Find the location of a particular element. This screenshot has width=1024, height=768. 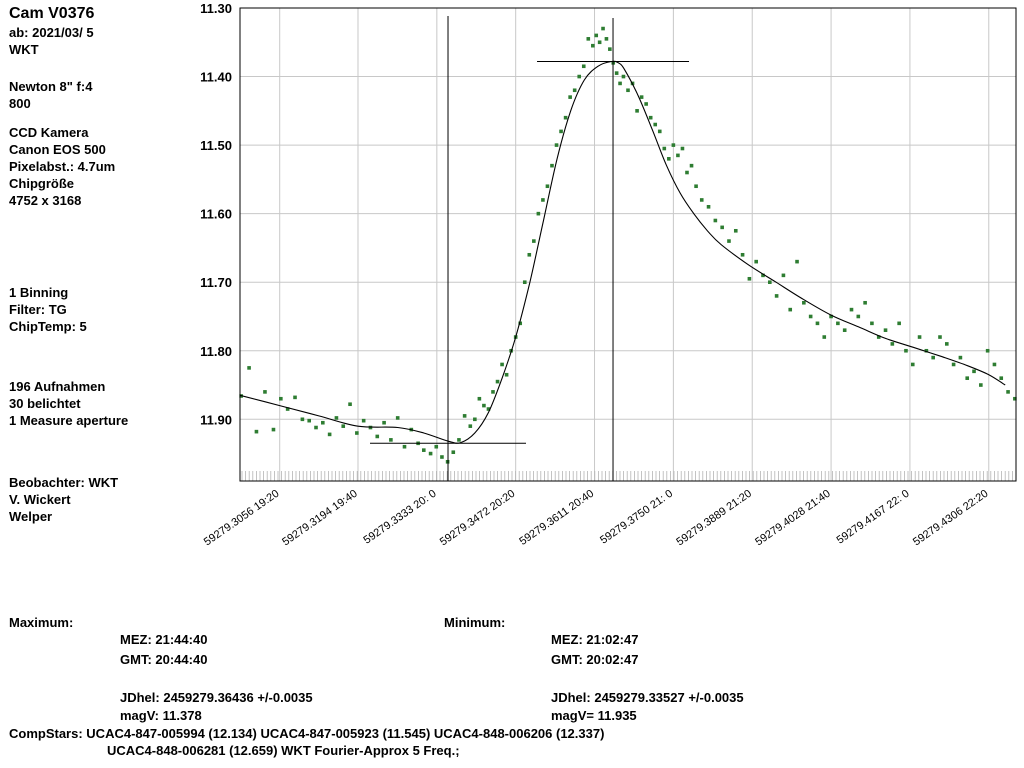

telescope: Newton 8" f:4 is located at coordinates (51, 86).